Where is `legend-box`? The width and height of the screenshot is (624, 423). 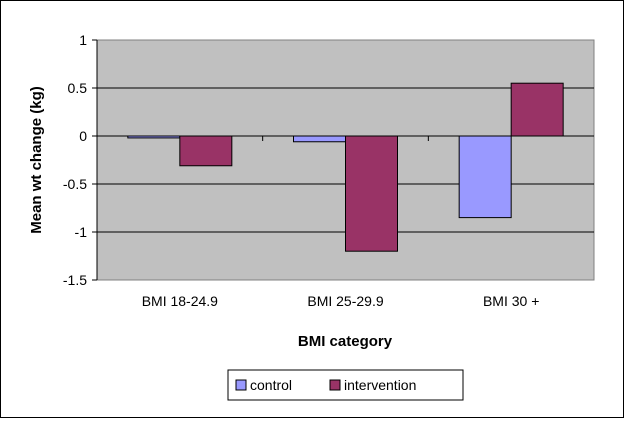
legend-box is located at coordinates (345, 385).